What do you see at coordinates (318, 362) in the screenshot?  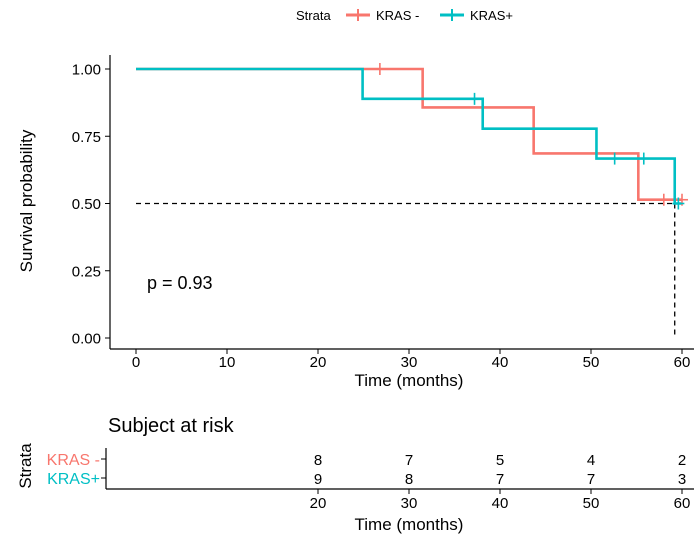 I see `x-tick-label: 20` at bounding box center [318, 362].